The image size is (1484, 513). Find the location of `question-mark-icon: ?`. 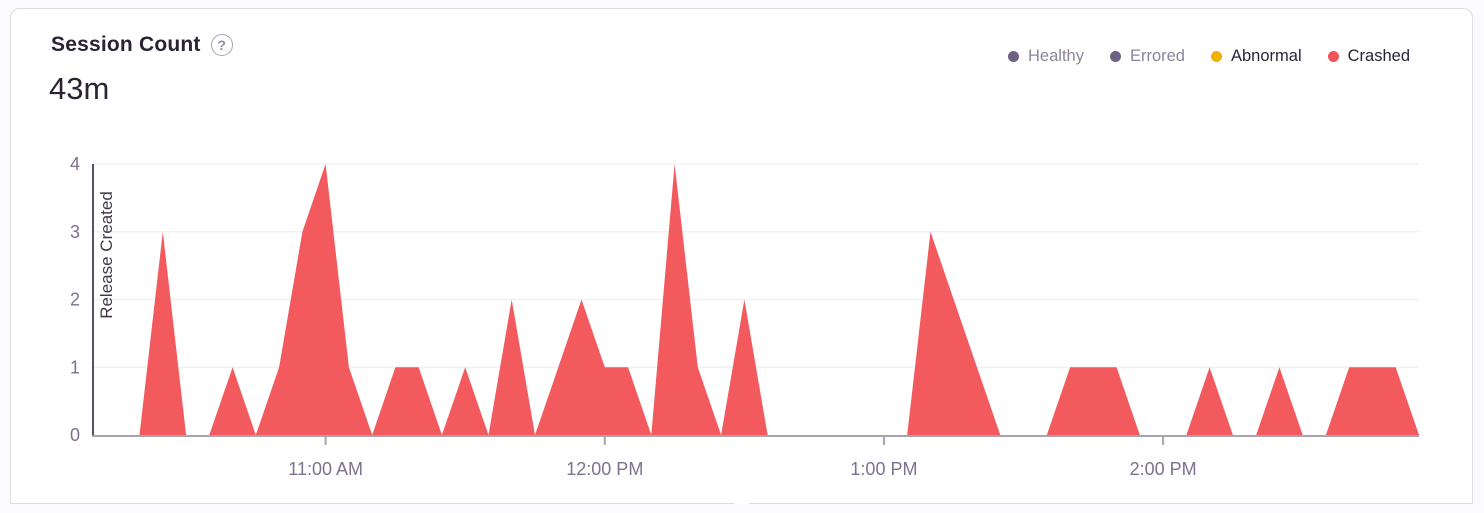

question-mark-icon: ? is located at coordinates (221, 45).